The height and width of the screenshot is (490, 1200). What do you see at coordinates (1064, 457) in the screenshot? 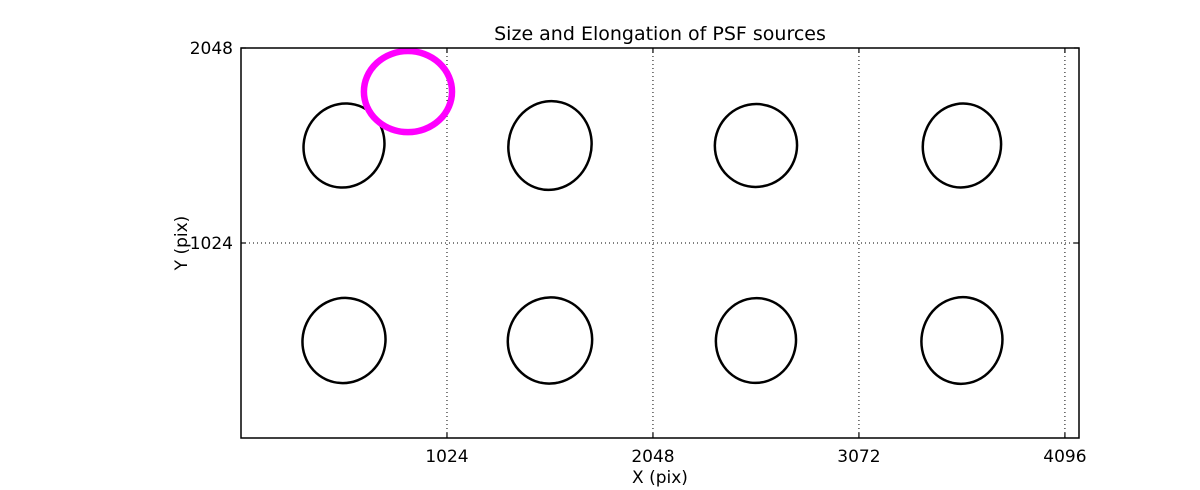
I see `x-tick-label-4096: 4096` at bounding box center [1064, 457].